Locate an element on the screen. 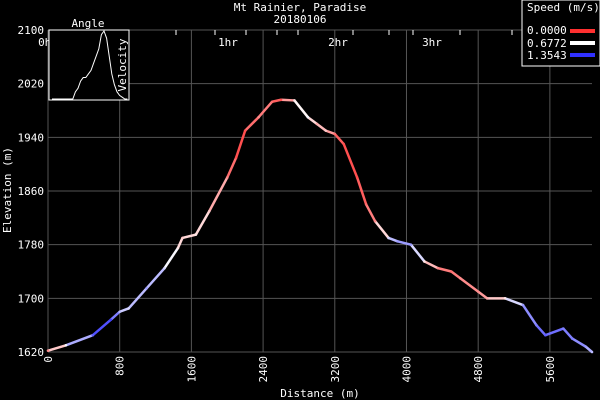 The image size is (600, 400). x-tick-label: 1600 is located at coordinates (191, 369).